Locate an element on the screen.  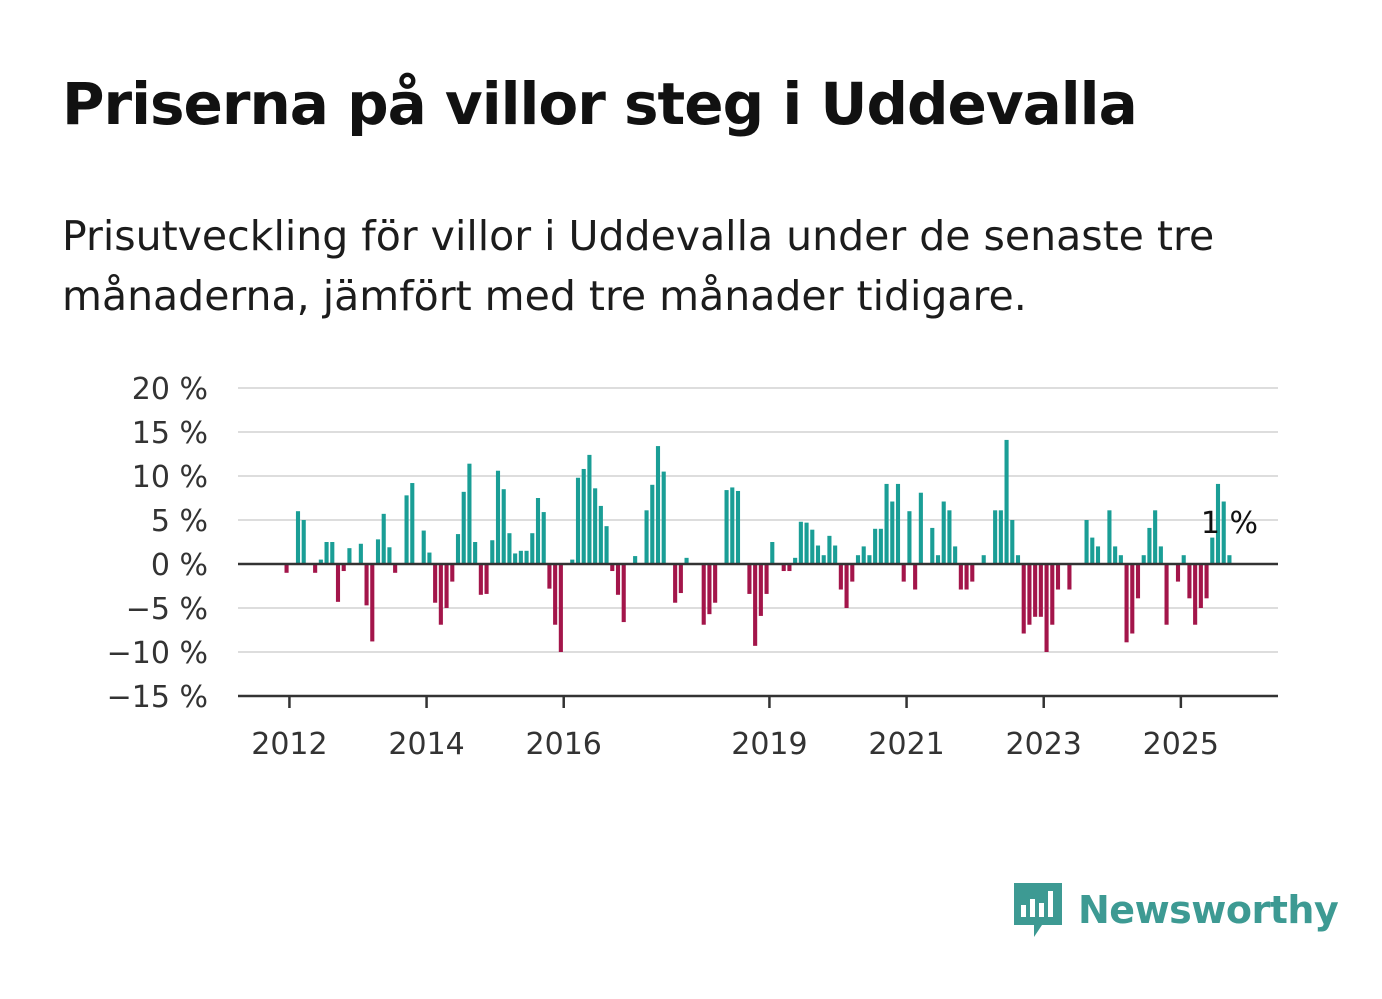
x-tick-label: 2025 is located at coordinates (1181, 744).